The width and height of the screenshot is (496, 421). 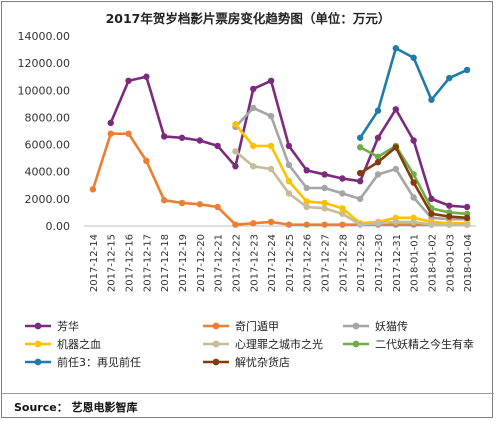 I want to click on x-tick-label: 2018-01-04, so click(x=468, y=263).